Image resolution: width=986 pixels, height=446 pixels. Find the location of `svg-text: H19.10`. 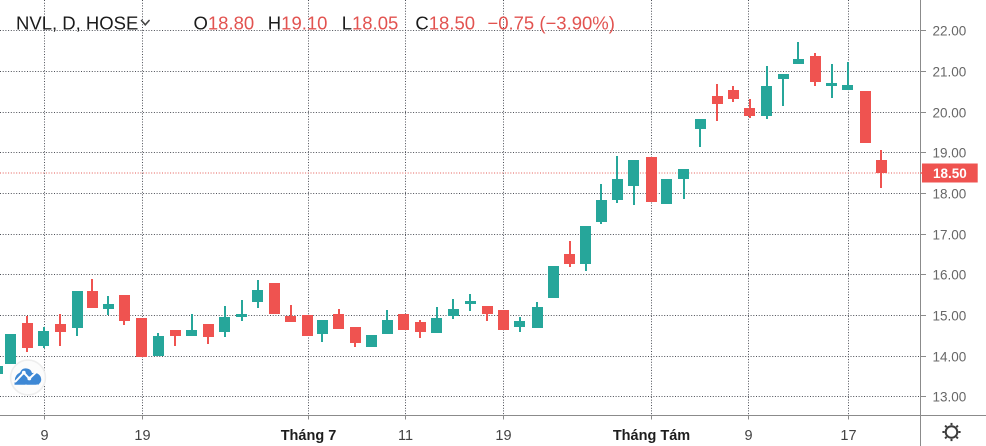

svg-text: H19.10 is located at coordinates (298, 23).